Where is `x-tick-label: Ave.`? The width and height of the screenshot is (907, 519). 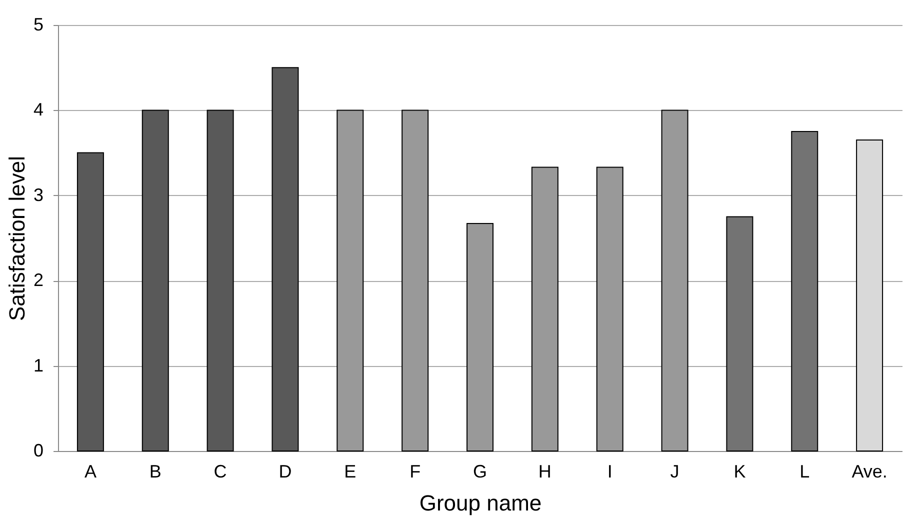
x-tick-label: Ave. is located at coordinates (870, 472).